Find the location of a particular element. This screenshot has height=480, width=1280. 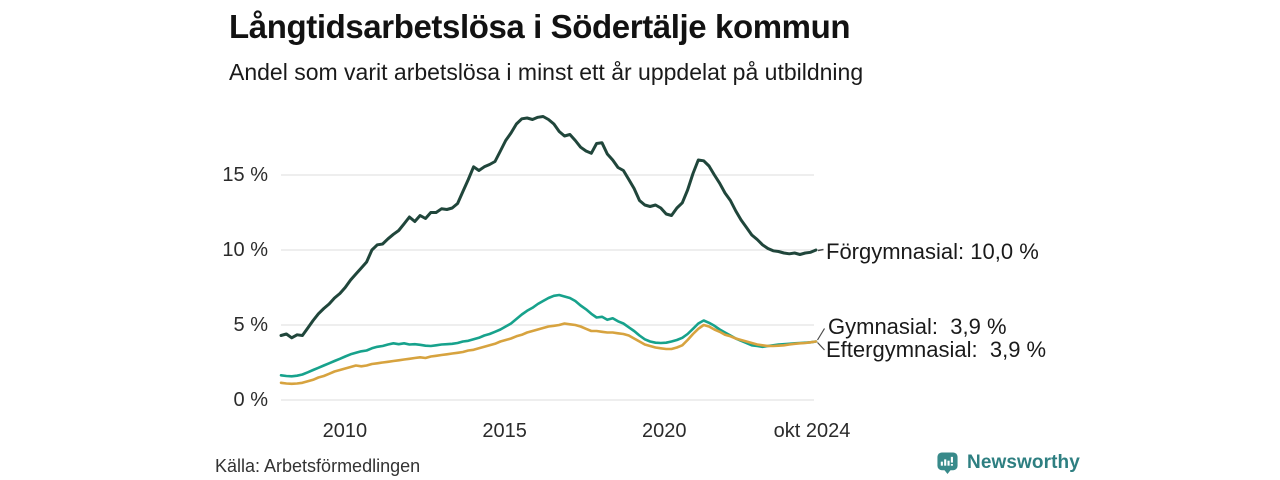

x-tick-label: 2015 is located at coordinates (504, 431).